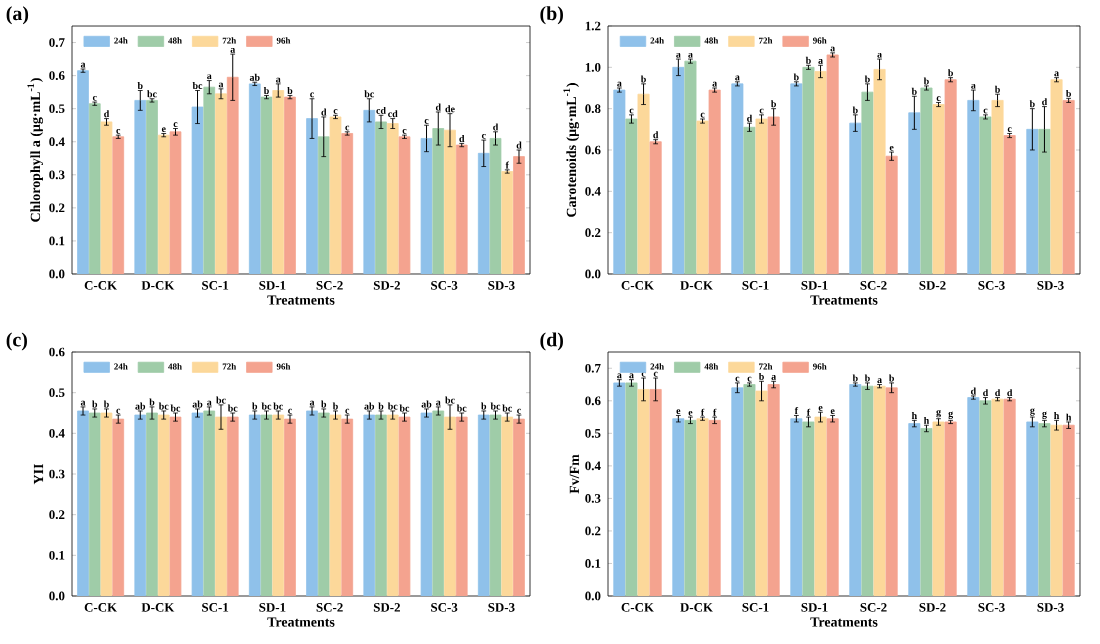  I want to click on chart-title: (d), so click(551, 341).